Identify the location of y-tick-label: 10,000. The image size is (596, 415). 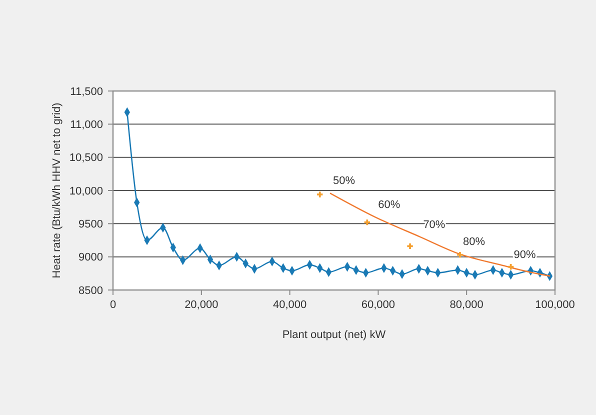
(86, 191).